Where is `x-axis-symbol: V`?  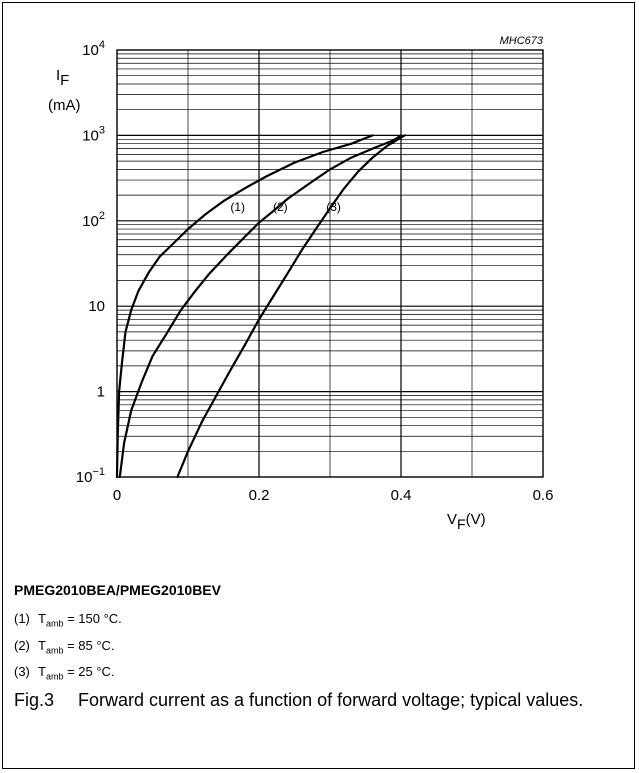 x-axis-symbol: V is located at coordinates (452, 519).